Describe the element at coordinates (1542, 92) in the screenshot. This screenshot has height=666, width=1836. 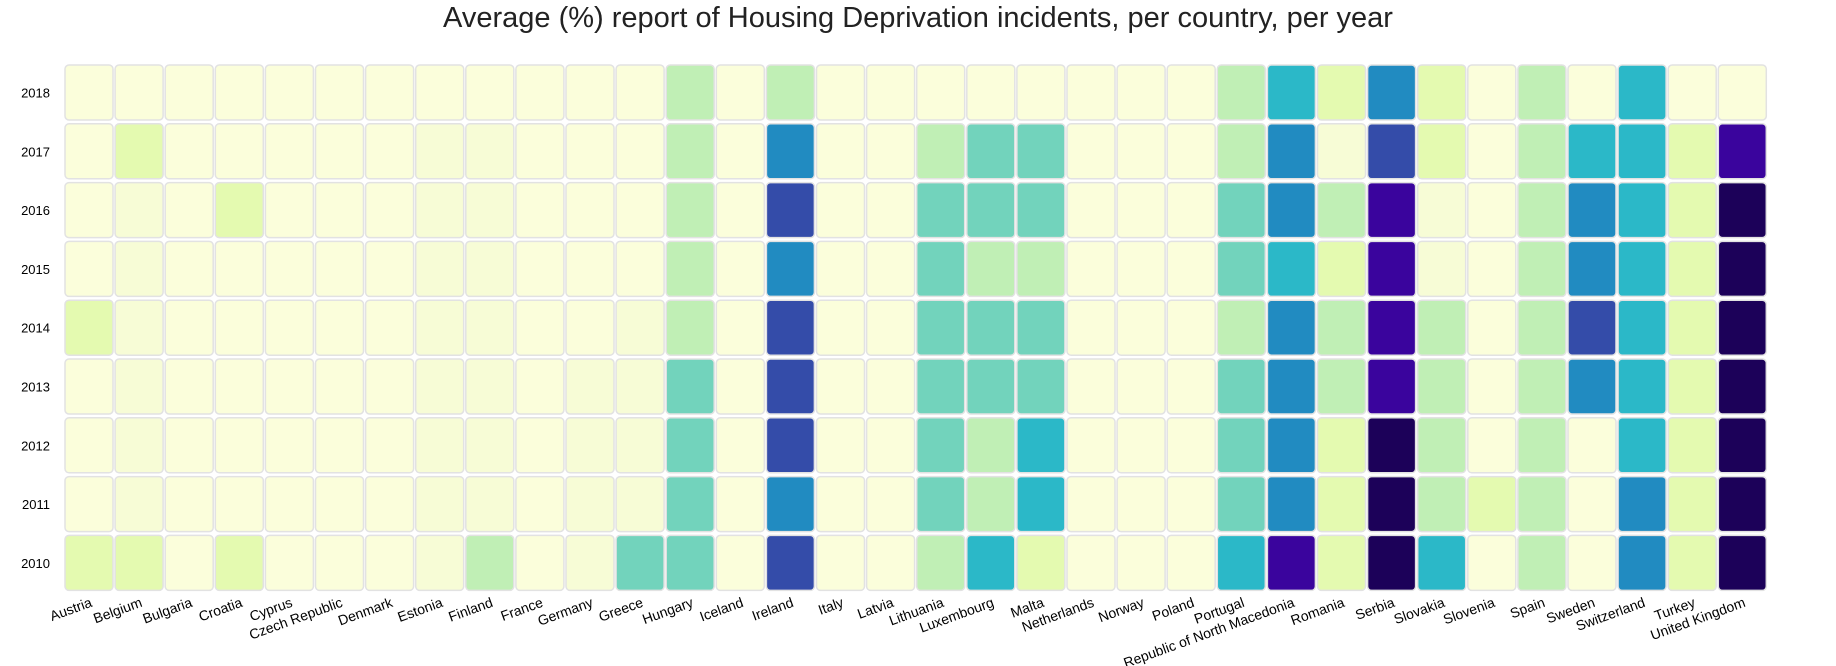
I see `heatmap-cell-spain-2018` at that location.